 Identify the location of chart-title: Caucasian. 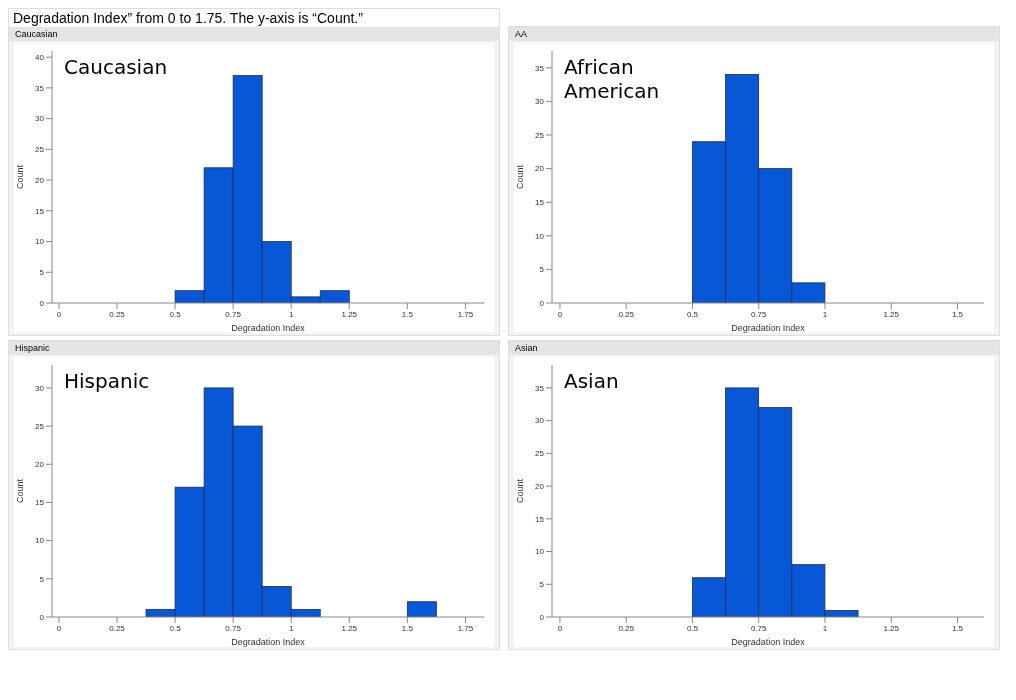
(254, 34).